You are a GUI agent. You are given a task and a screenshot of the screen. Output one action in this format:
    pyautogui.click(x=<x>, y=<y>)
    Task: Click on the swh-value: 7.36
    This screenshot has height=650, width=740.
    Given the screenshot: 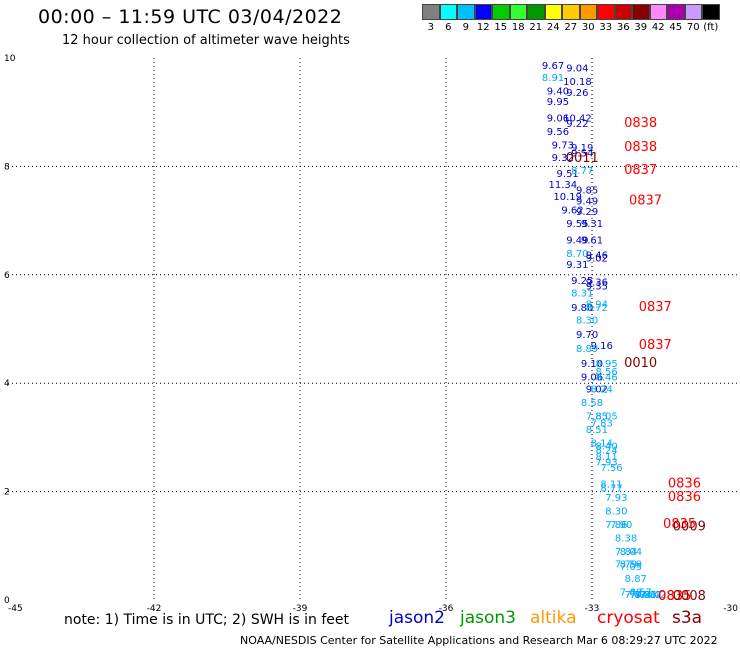 What is the action you would take?
    pyautogui.click(x=645, y=595)
    